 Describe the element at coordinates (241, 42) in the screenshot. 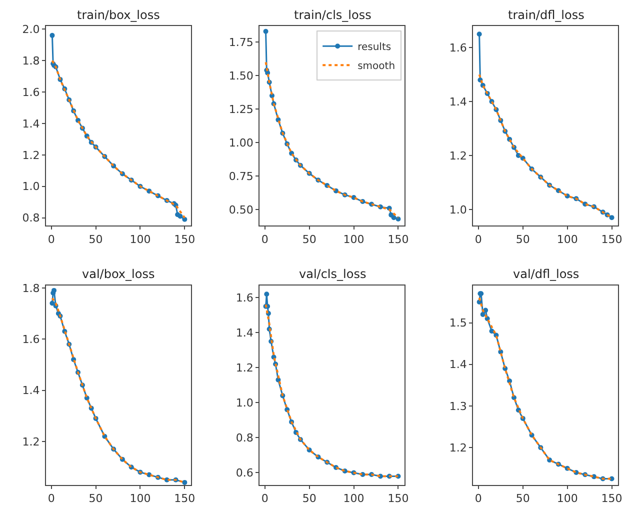

I see `y-tick-label: 1.75` at that location.